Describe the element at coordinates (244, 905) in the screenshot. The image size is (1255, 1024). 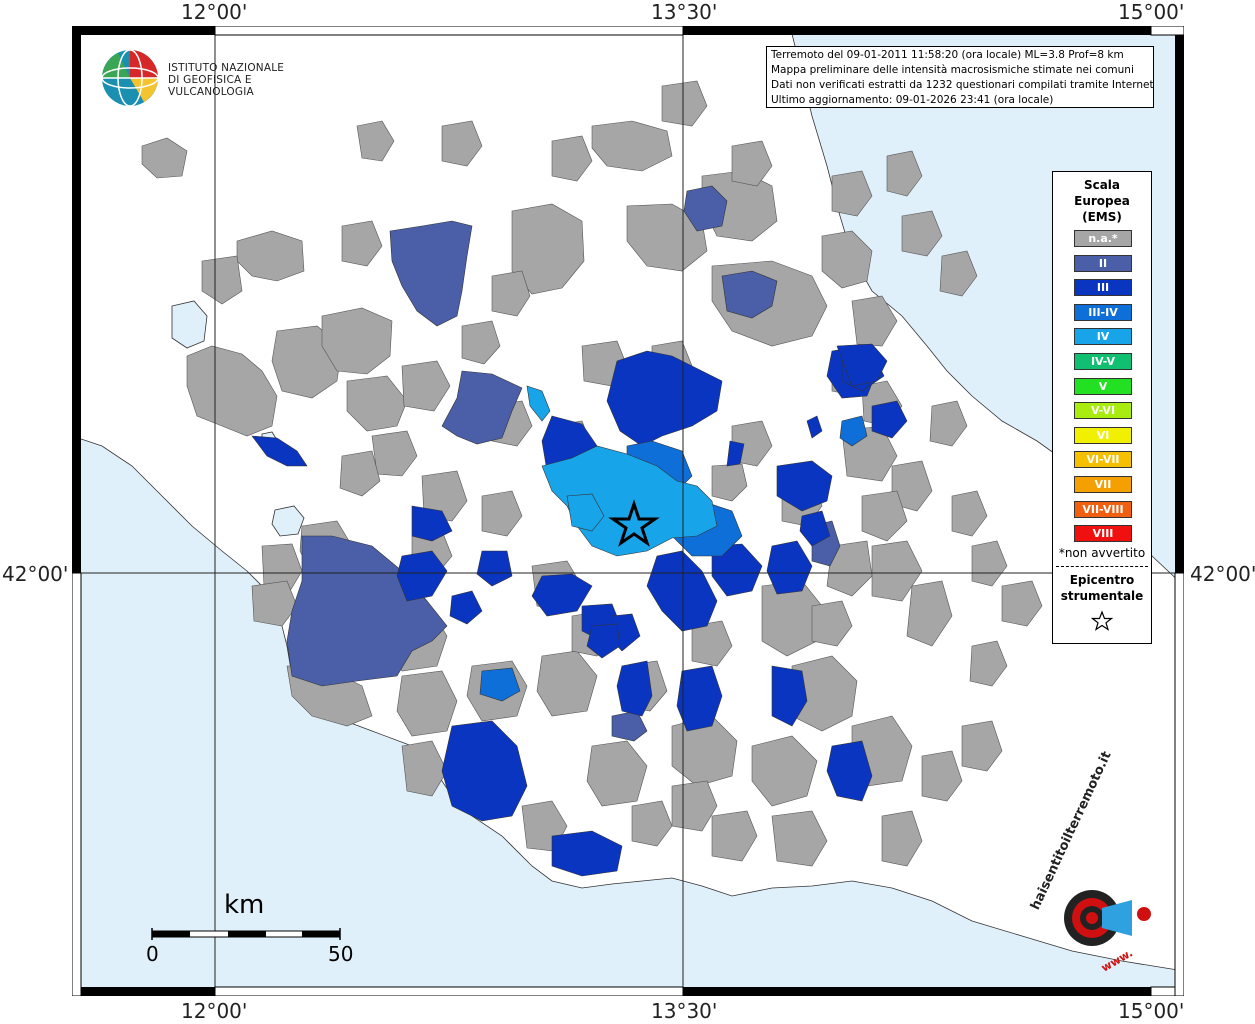
I see `scale-unit: km` at that location.